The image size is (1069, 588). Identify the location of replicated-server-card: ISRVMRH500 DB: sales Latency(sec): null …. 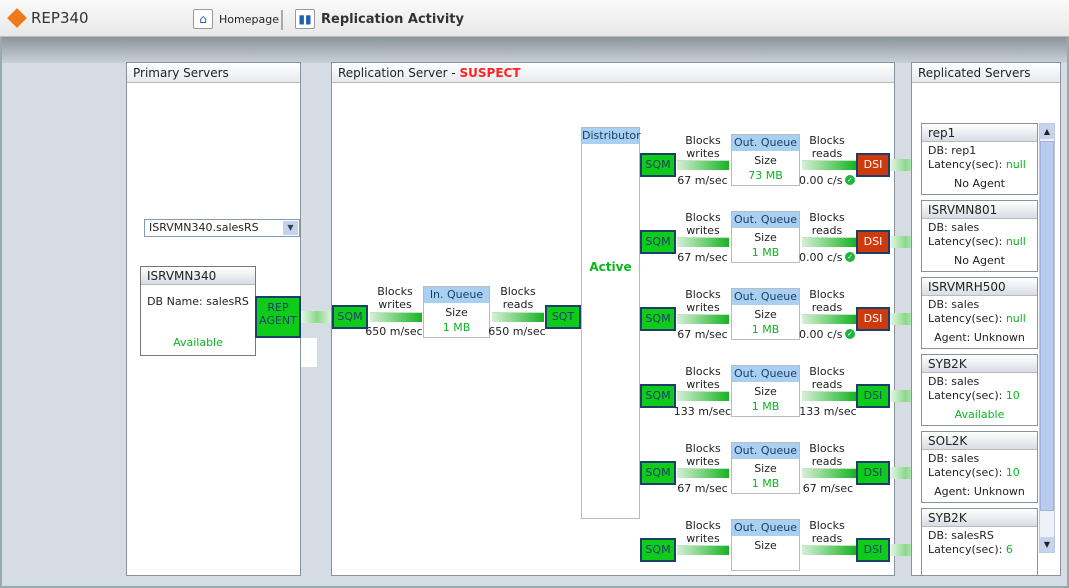
(979, 313).